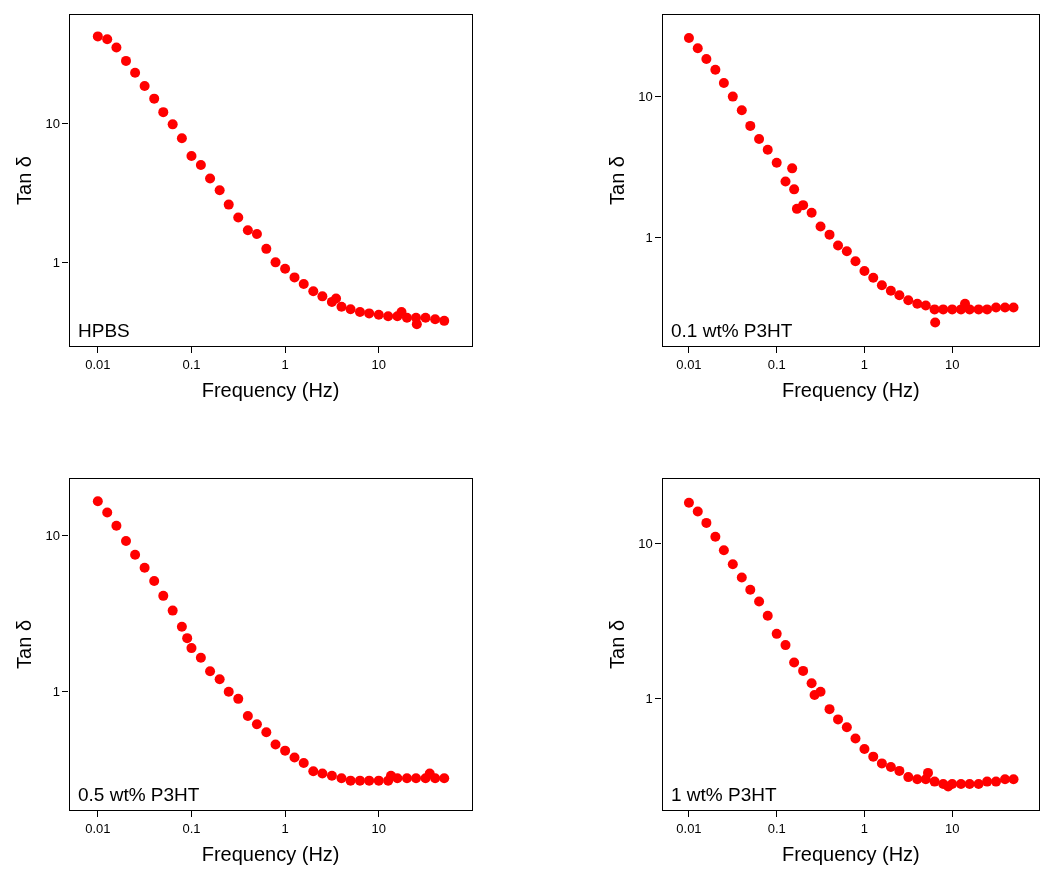  I want to click on annotation: 1 wt% P3HT, so click(724, 794).